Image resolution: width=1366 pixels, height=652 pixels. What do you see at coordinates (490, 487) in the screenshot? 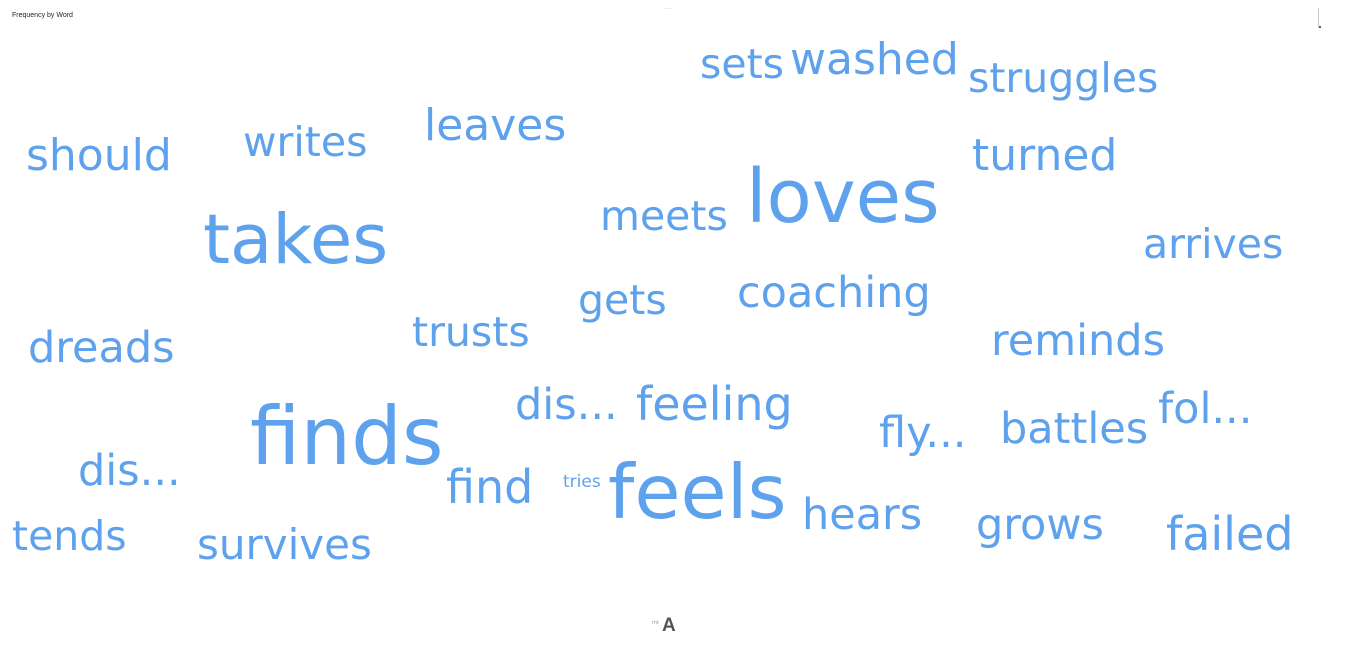
I see `word-23: find` at bounding box center [490, 487].